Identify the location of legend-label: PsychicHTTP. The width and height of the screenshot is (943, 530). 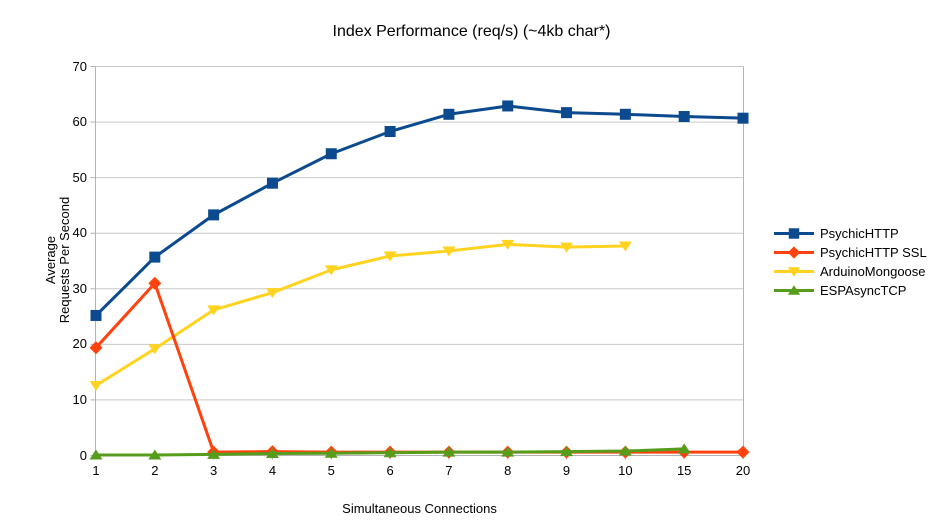
(859, 233).